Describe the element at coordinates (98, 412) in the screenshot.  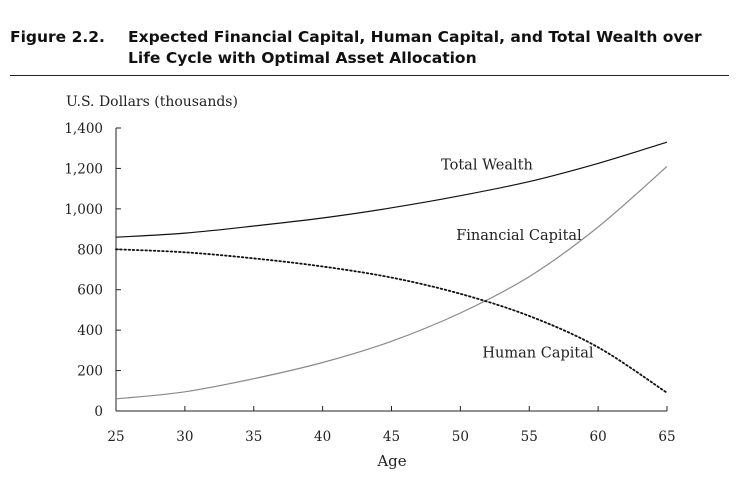
I see `y-tick-label: 0` at that location.